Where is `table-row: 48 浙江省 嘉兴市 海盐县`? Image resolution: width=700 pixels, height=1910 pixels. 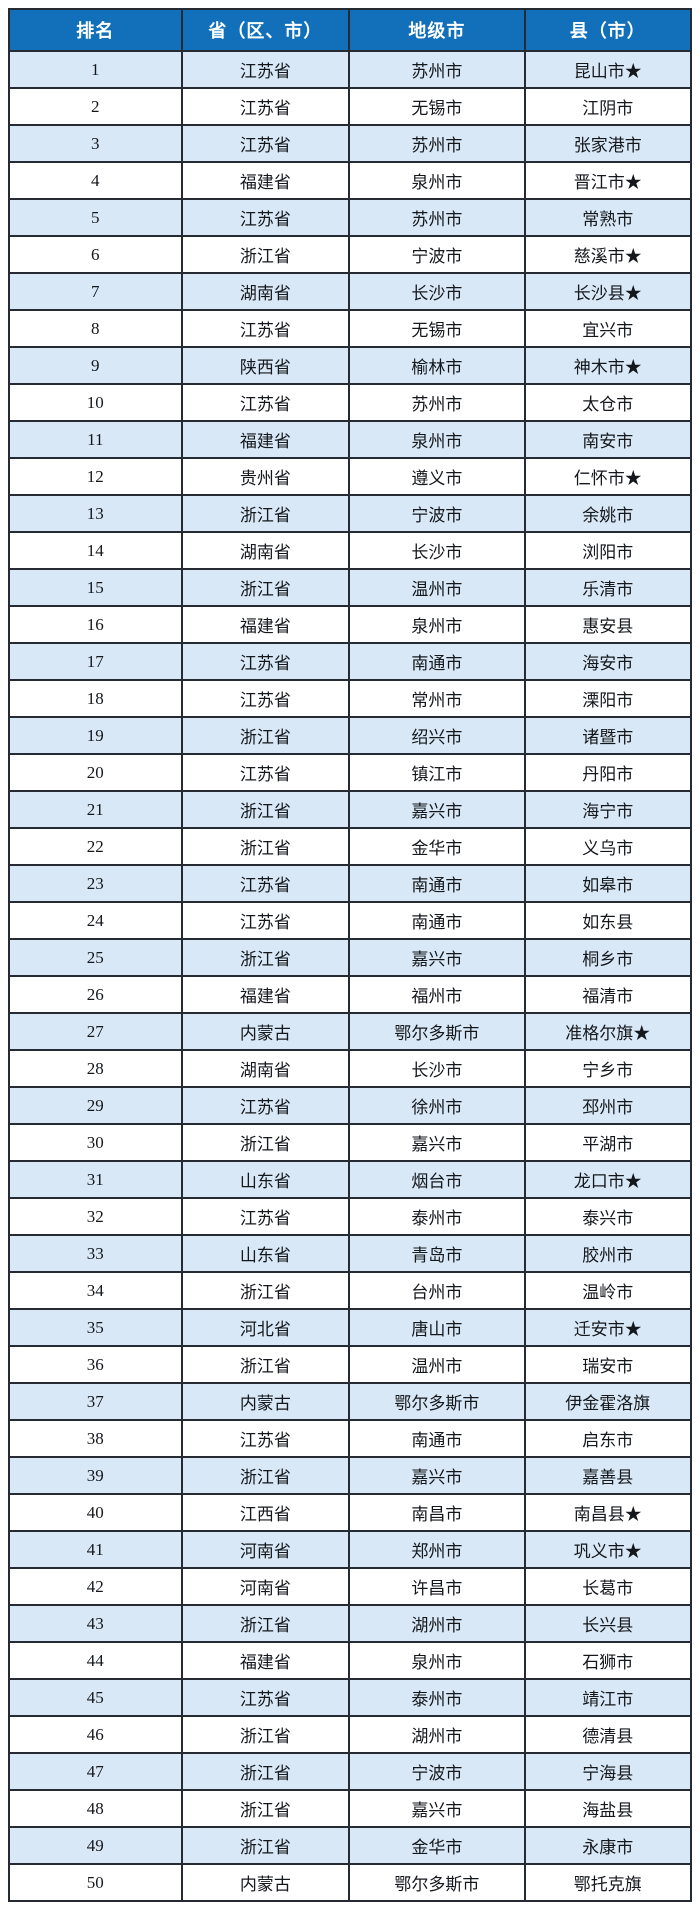
table-row: 48 浙江省 嘉兴市 海盐县 is located at coordinates (350, 1808).